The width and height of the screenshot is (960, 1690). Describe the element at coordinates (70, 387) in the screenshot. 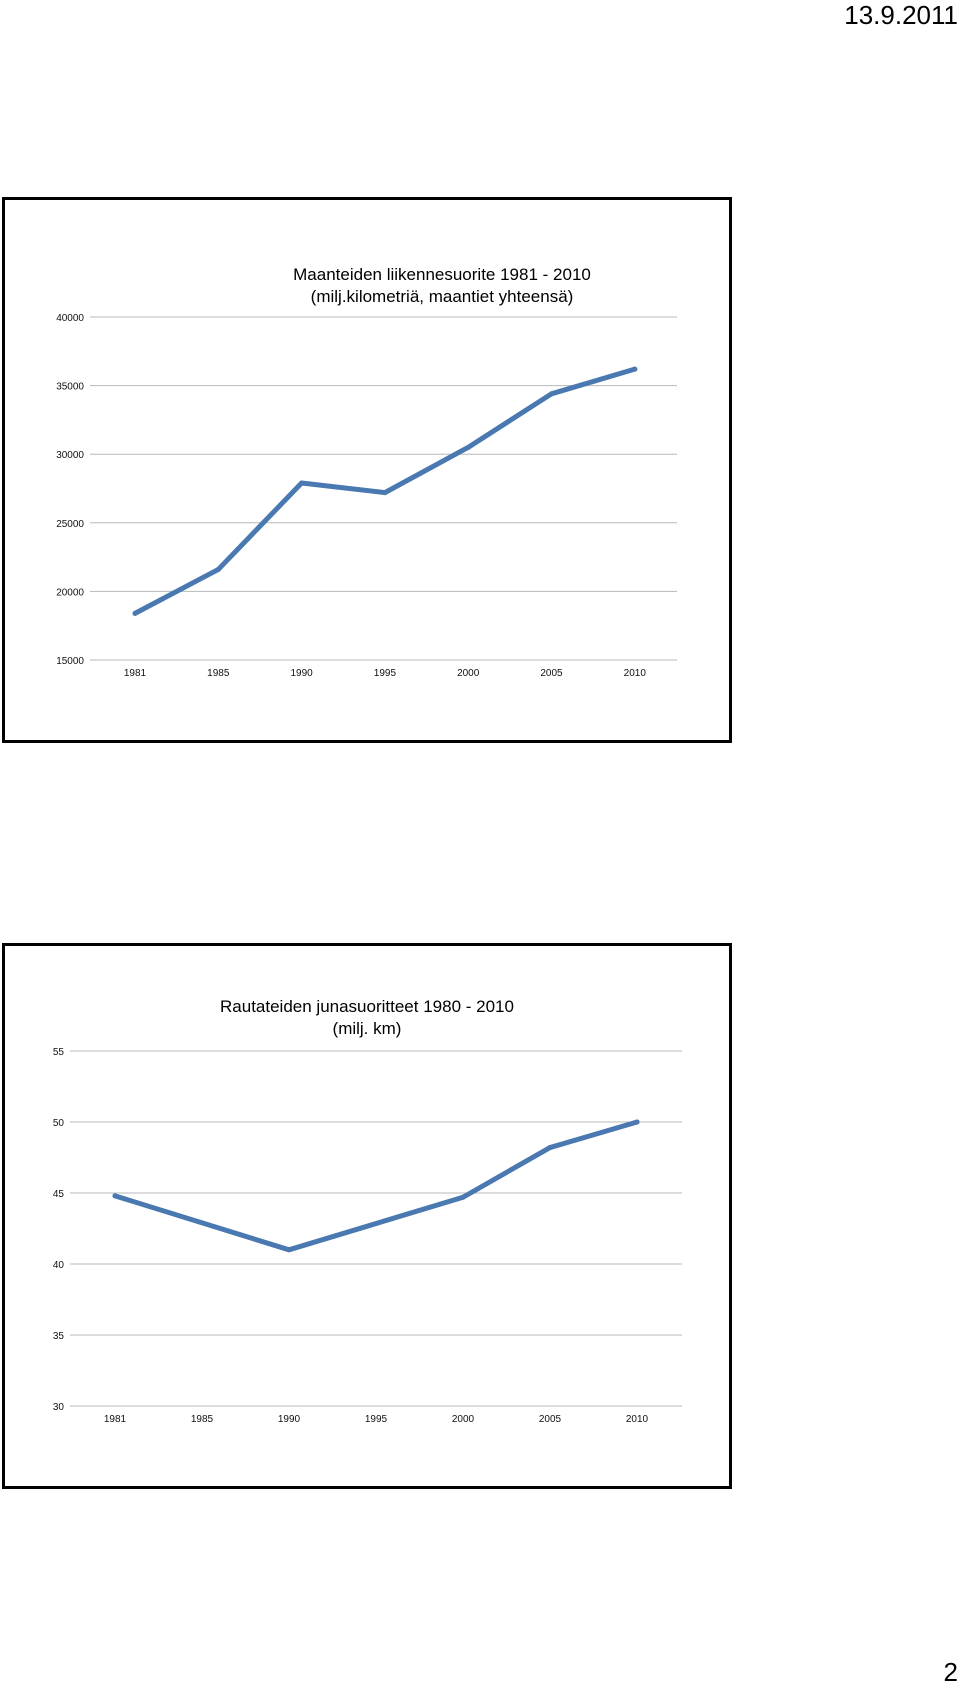

I see `y-tick-label: 35000` at that location.